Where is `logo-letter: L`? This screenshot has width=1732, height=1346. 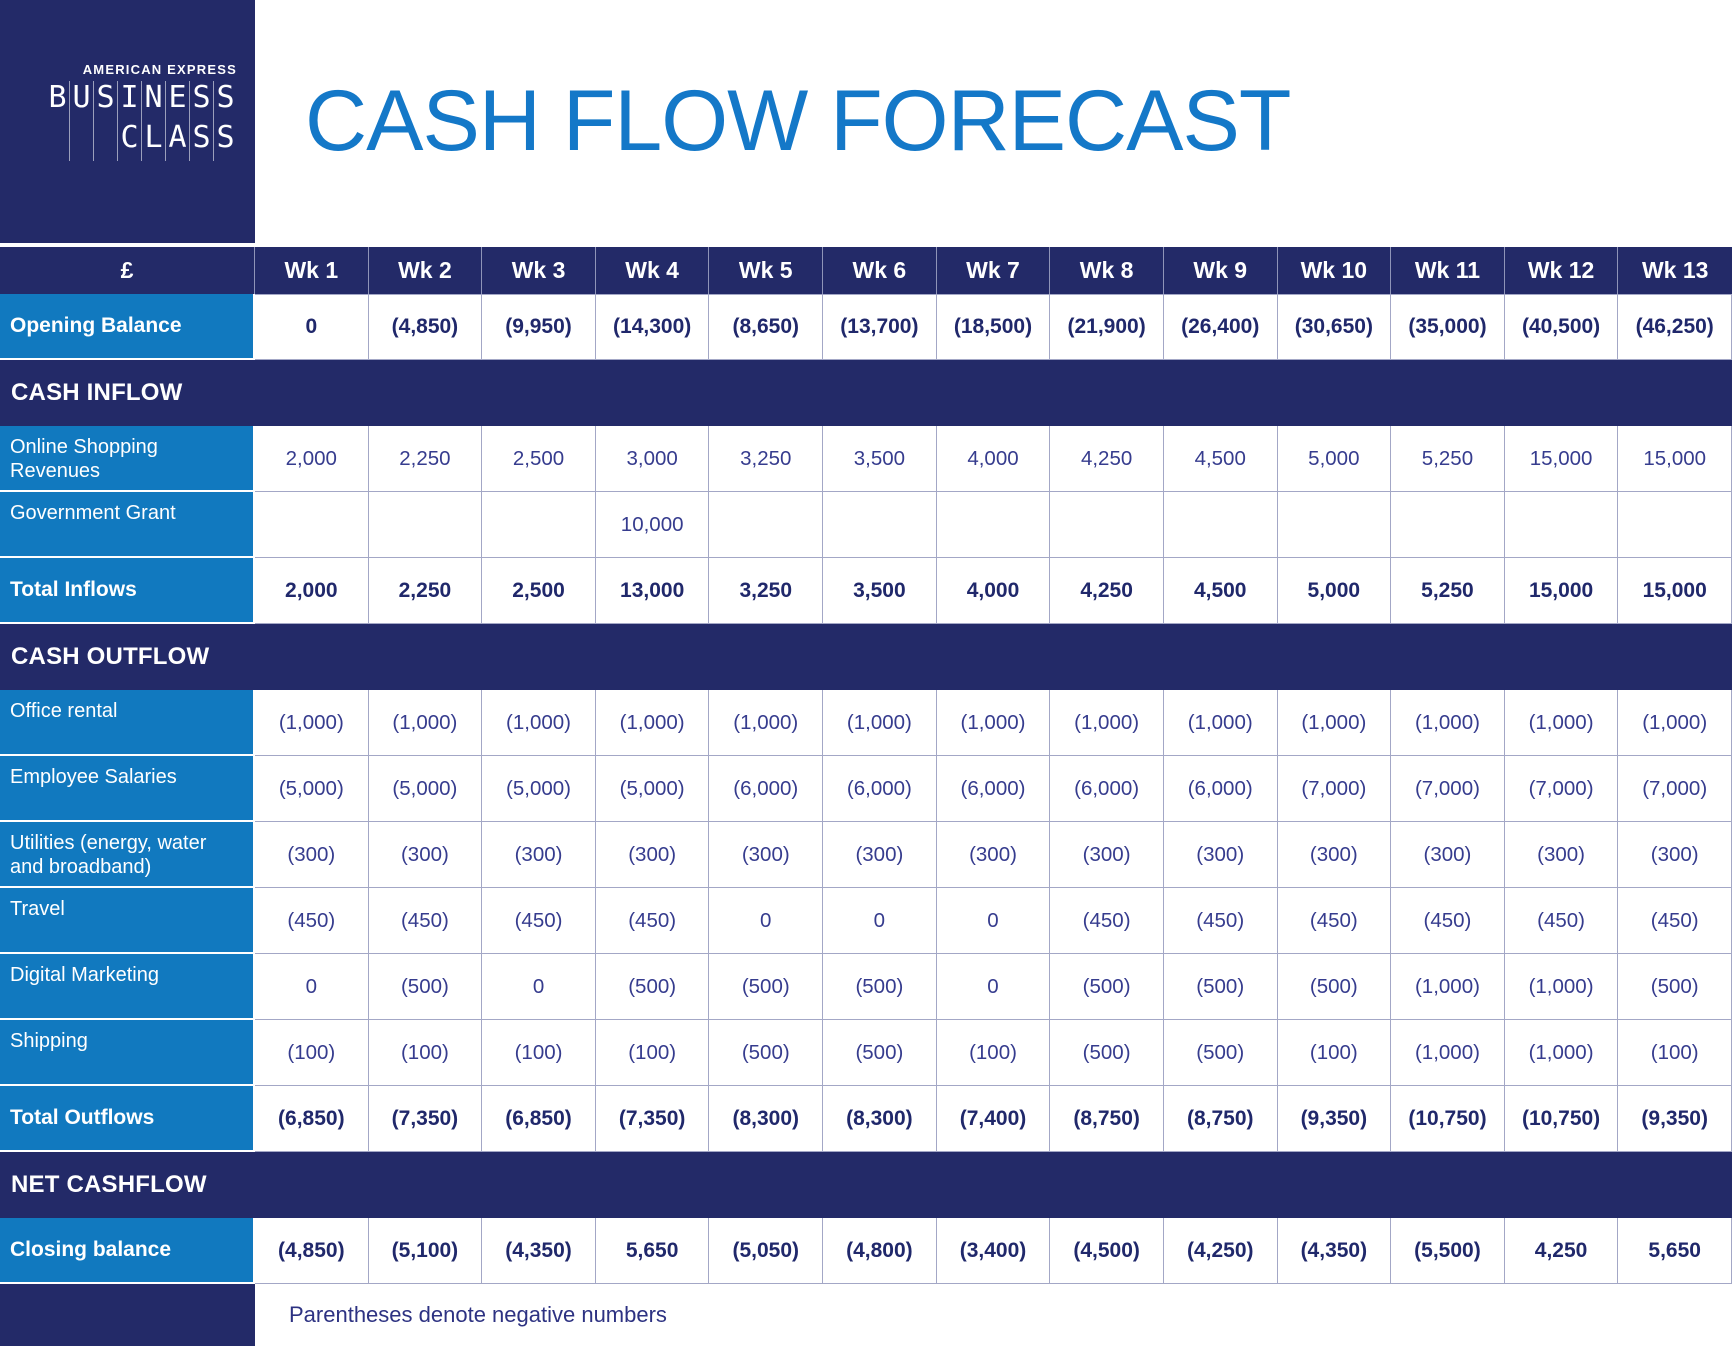 logo-letter: L is located at coordinates (154, 141).